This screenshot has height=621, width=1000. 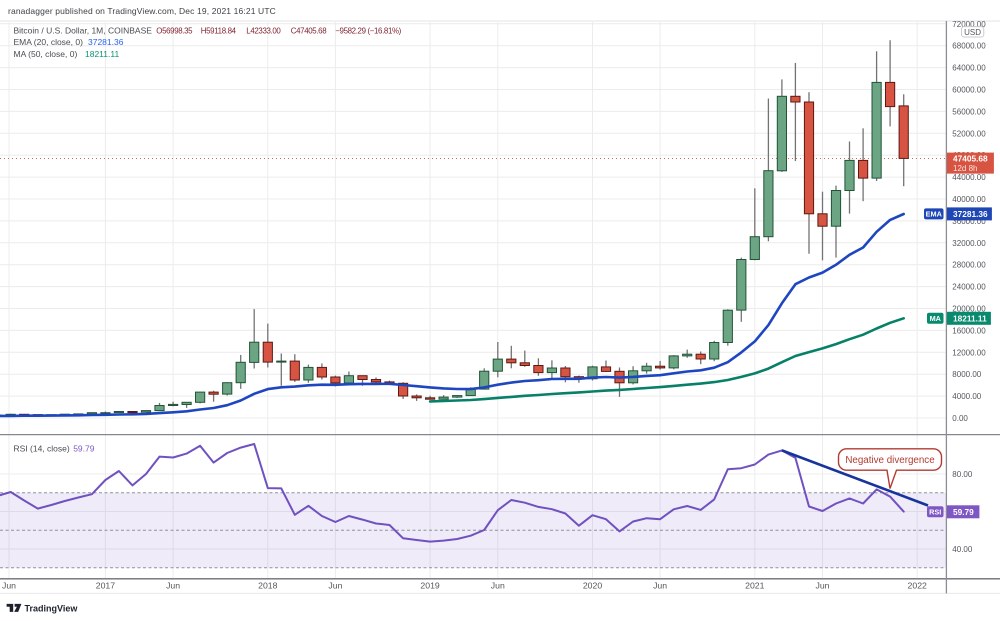 What do you see at coordinates (969, 199) in the screenshot?
I see `svg-text: 40000.00` at bounding box center [969, 199].